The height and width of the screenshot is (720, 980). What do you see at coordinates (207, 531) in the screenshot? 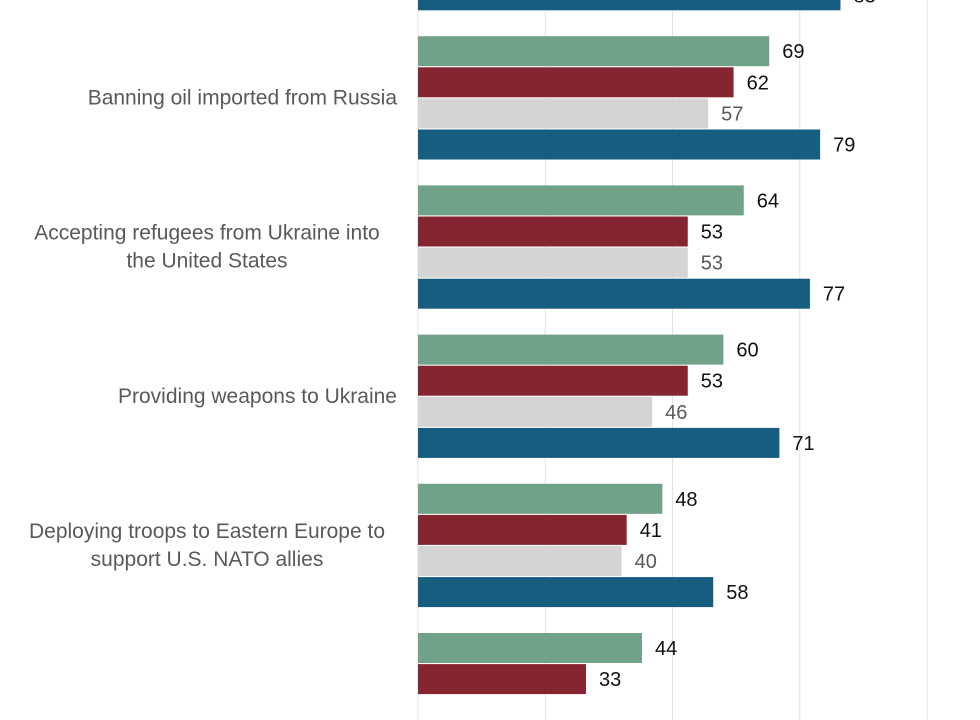
I see `category-label: Deploying troops to Eastern Europe to` at bounding box center [207, 531].